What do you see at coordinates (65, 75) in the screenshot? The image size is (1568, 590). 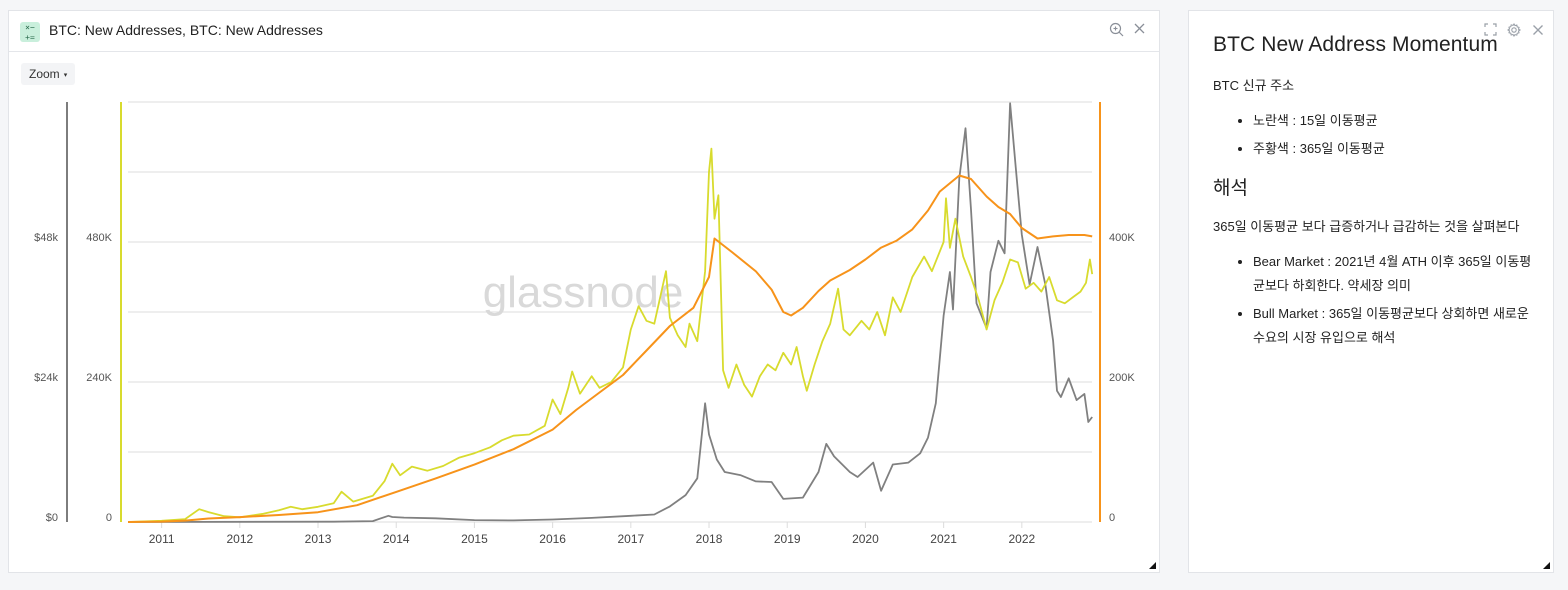 I see `chevron-down-icon: ▾` at bounding box center [65, 75].